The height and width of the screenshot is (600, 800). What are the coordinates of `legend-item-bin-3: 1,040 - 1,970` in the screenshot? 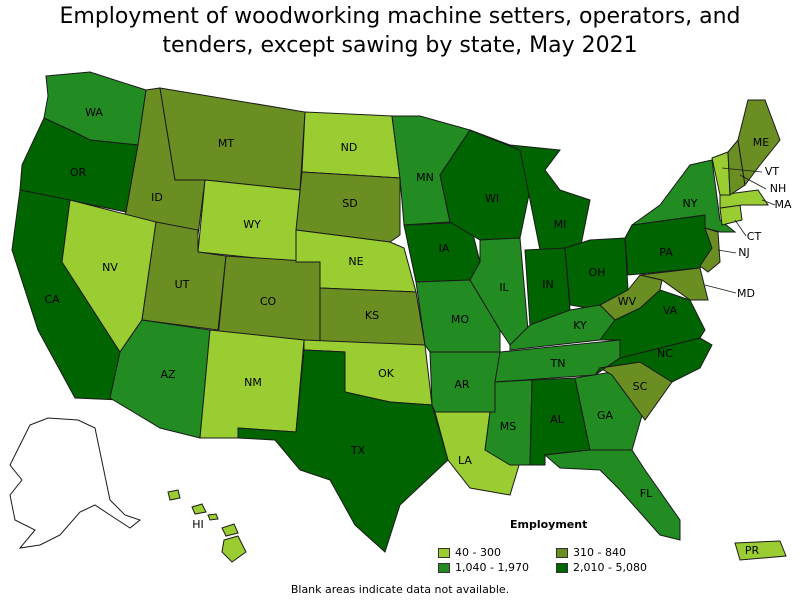 It's located at (483, 567).